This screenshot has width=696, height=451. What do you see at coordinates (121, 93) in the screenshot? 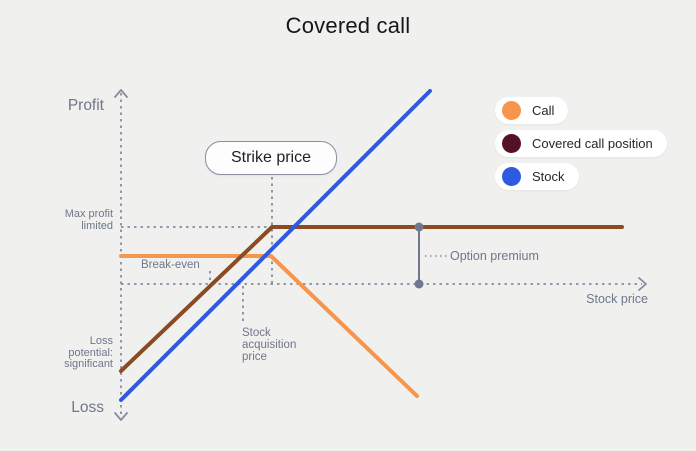
I see `y-axis-up-arrow-icon` at bounding box center [121, 93].